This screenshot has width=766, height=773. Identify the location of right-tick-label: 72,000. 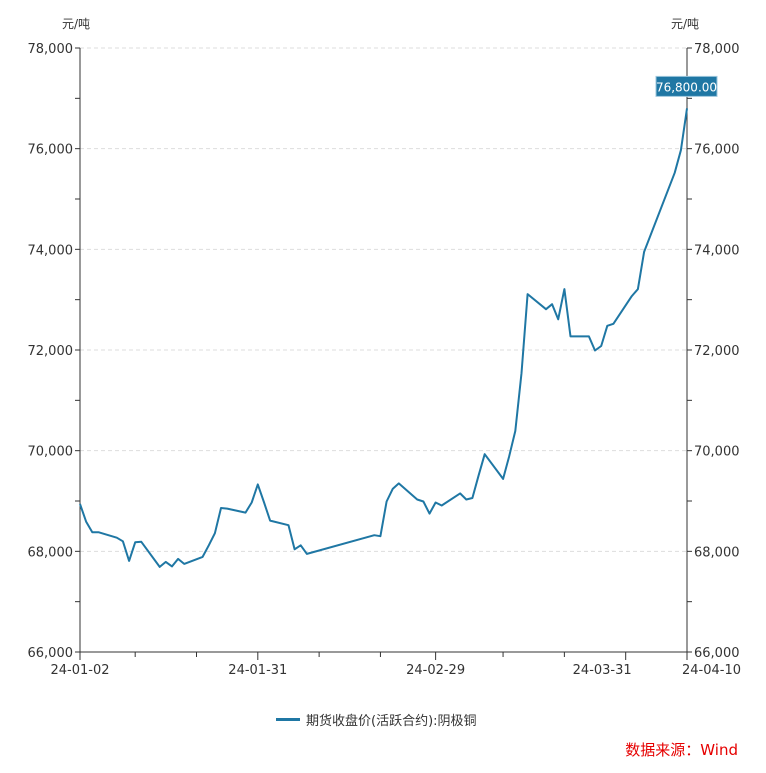
(717, 351).